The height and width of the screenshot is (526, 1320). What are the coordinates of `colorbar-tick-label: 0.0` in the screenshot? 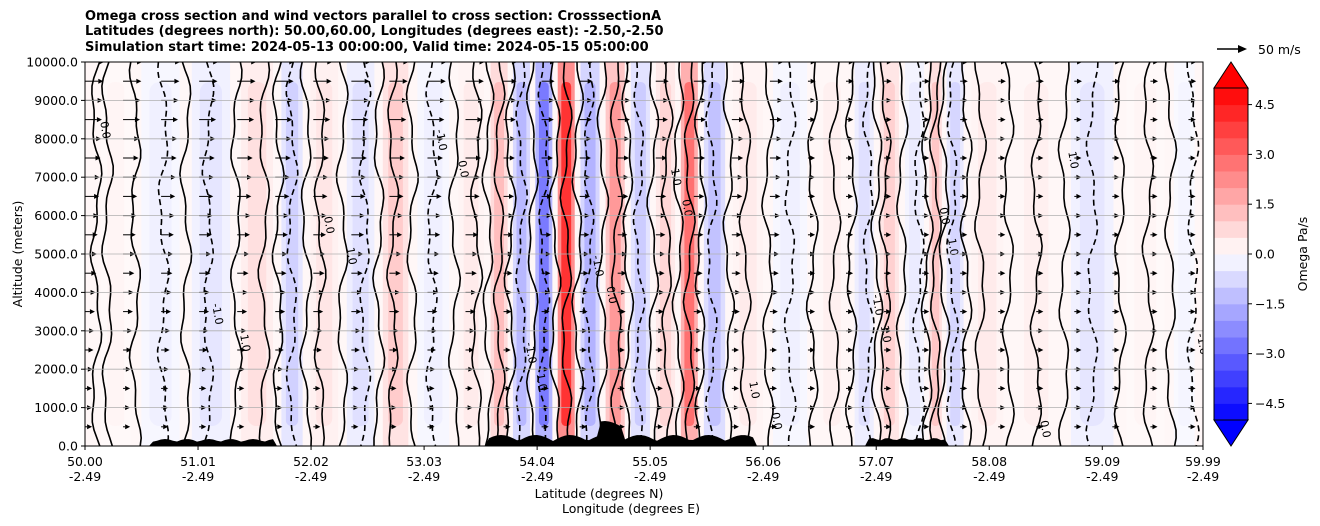 It's located at (1265, 254).